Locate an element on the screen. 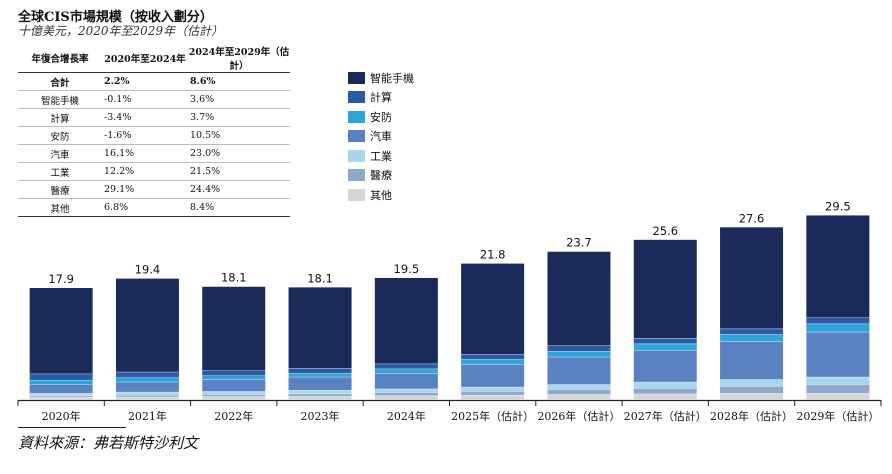 Image resolution: width=892 pixels, height=474 pixels. legend-item: 智能手機 is located at coordinates (381, 78).